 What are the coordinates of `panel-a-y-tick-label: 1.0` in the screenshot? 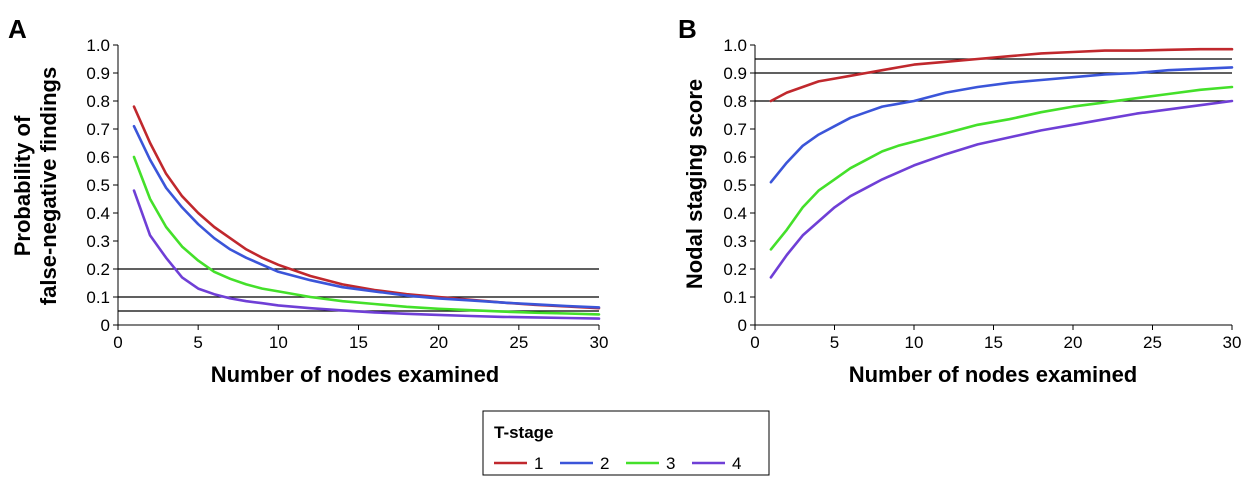 It's located at (98, 45).